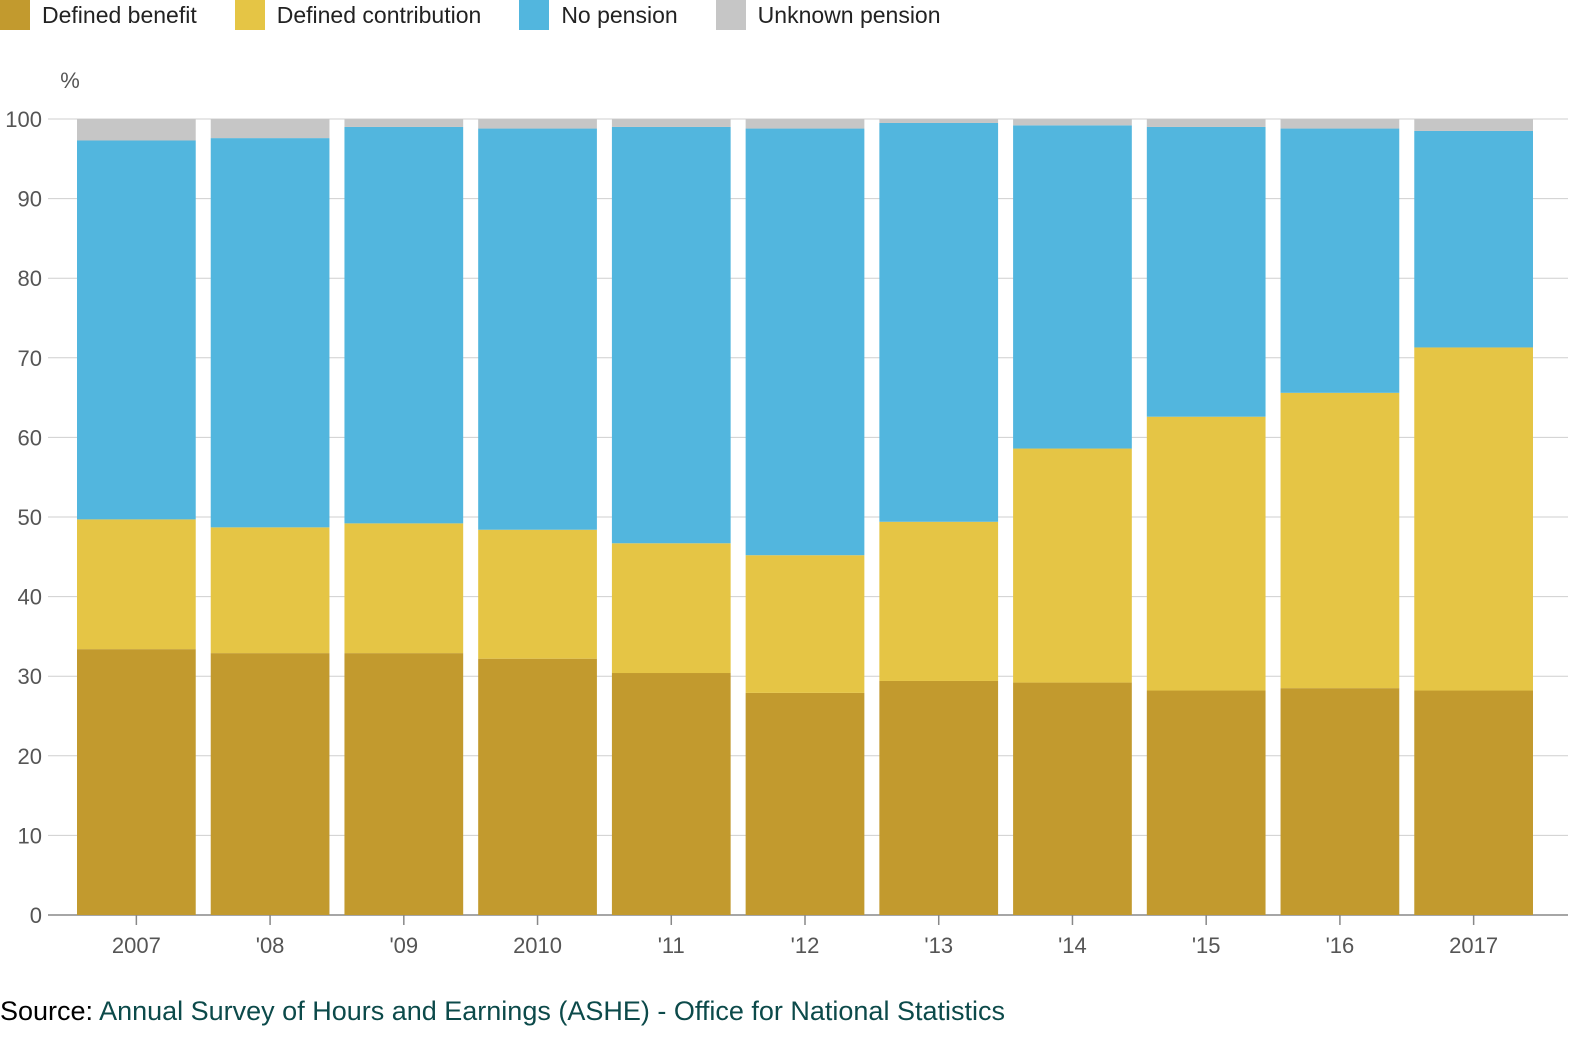  Describe the element at coordinates (1473, 945) in the screenshot. I see `x-tick-label: 2017` at that location.